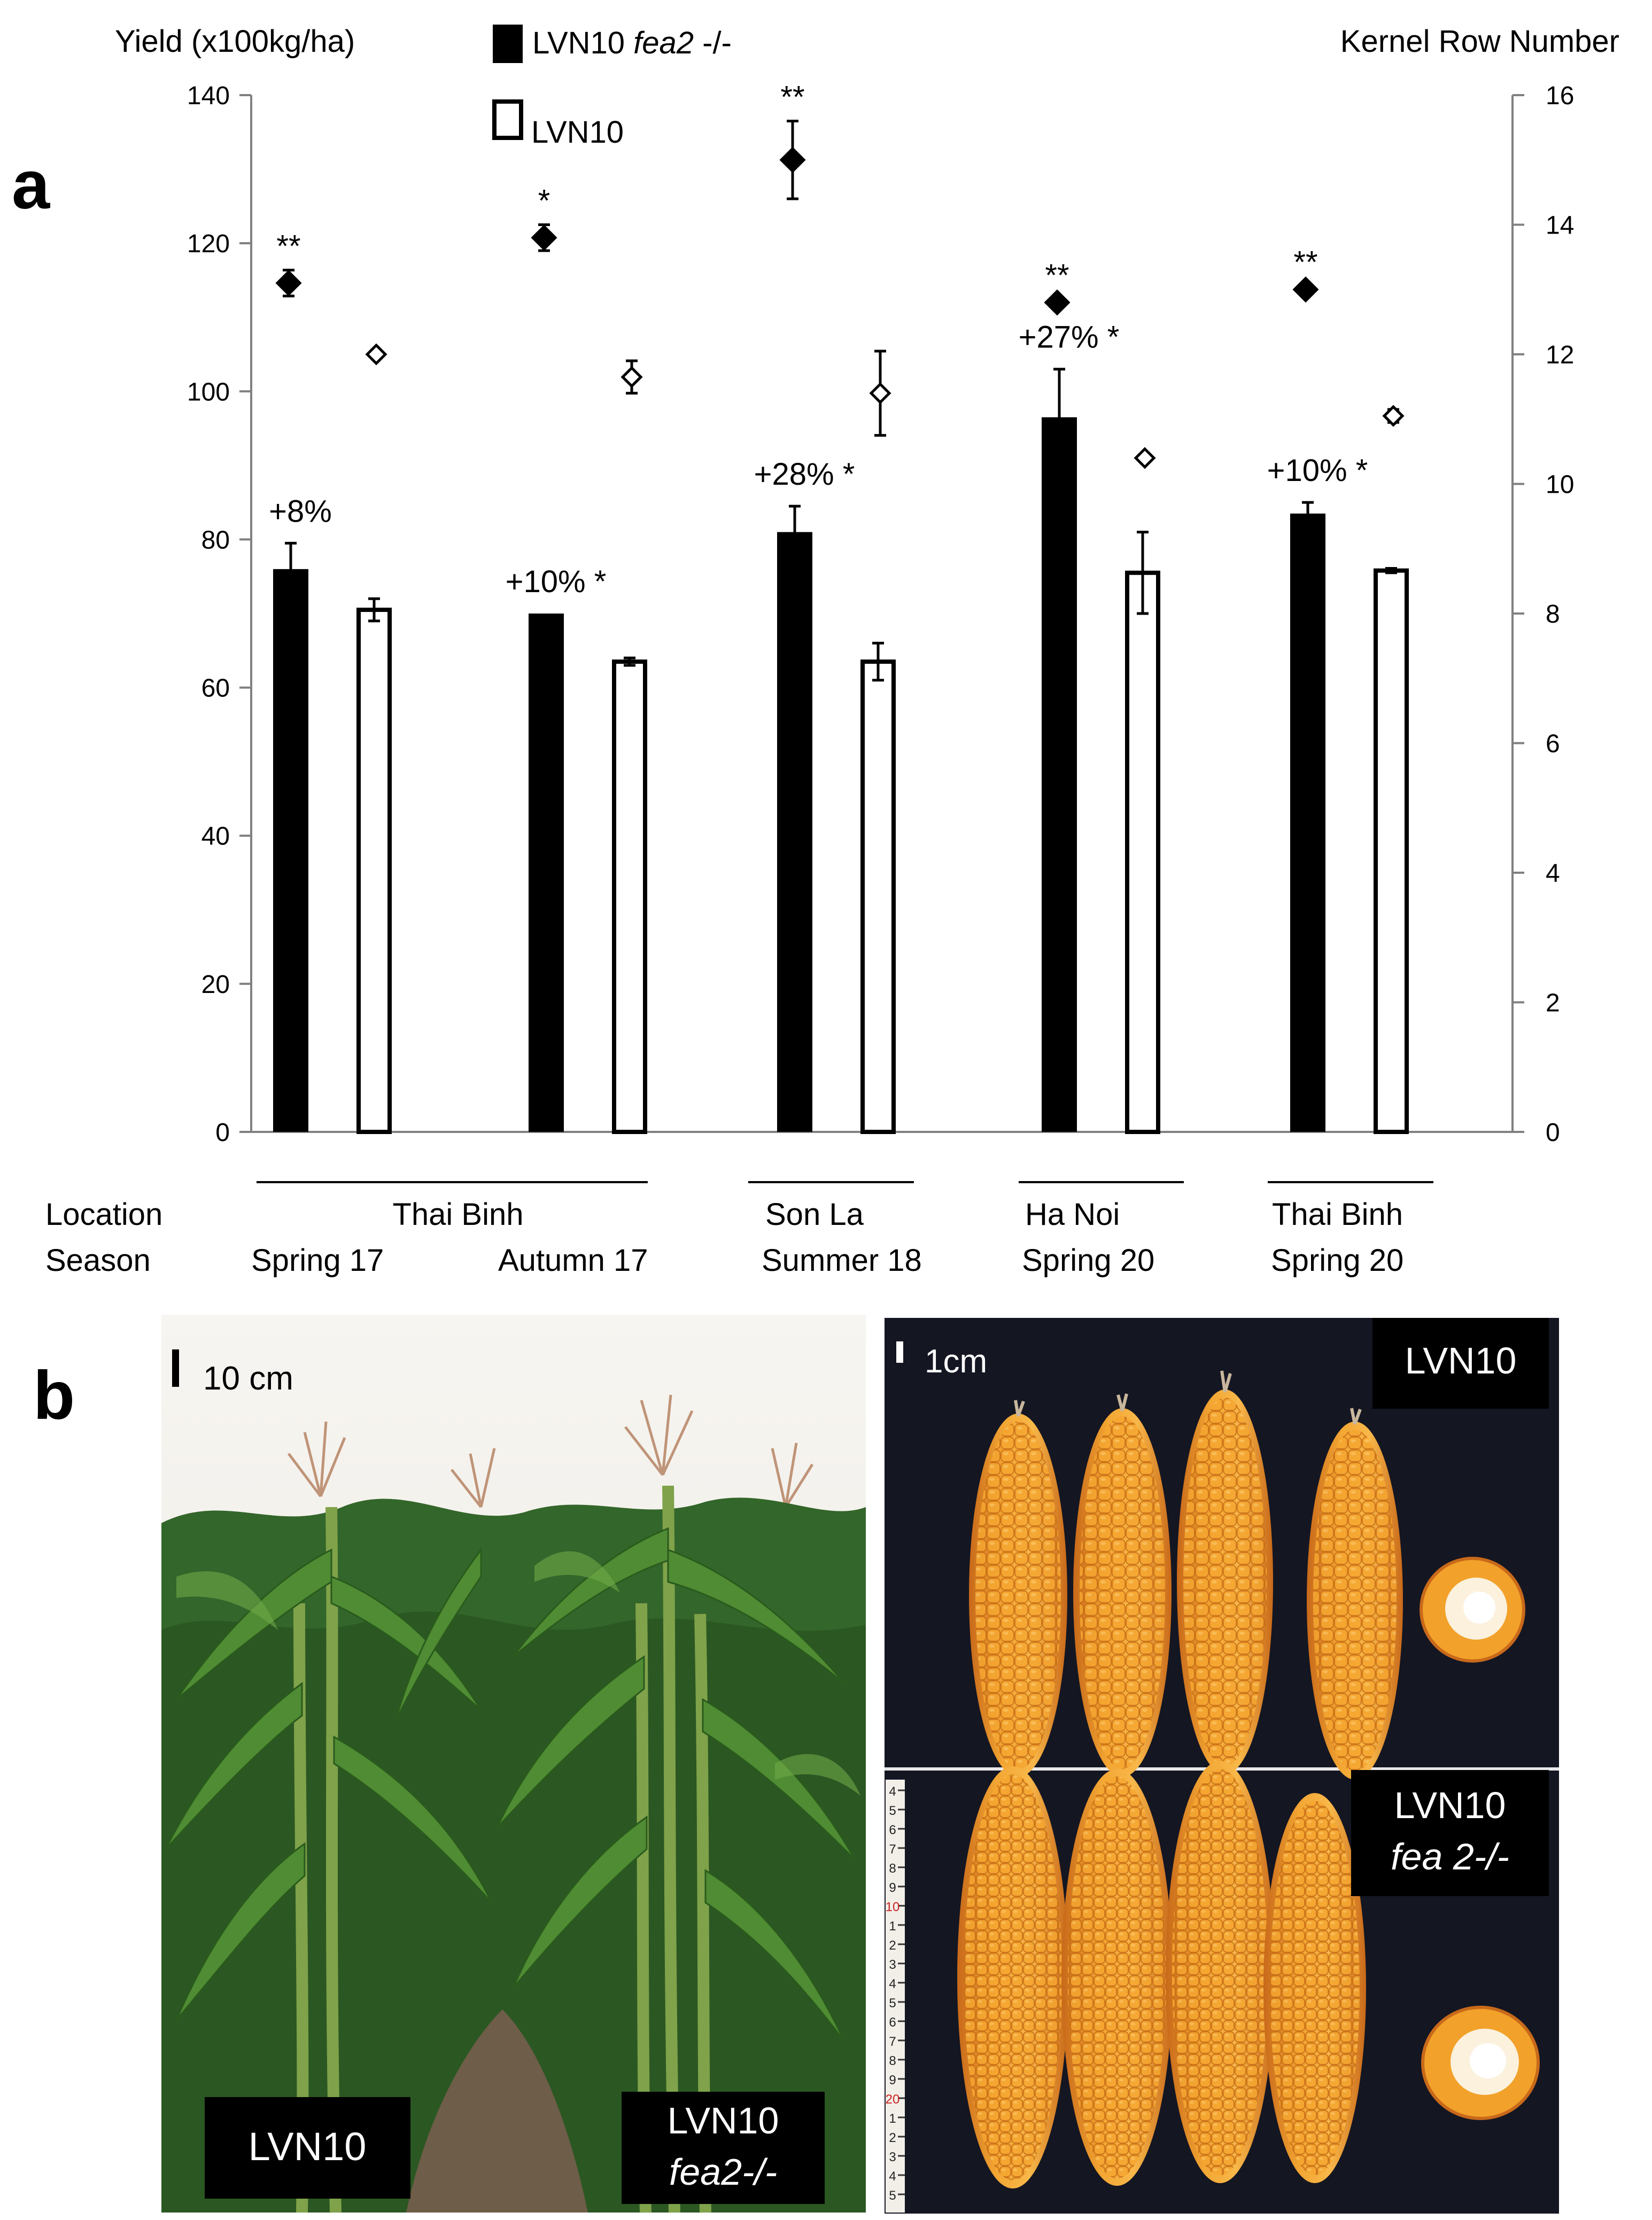 Image resolution: width=1652 pixels, height=2220 pixels. What do you see at coordinates (840, 295) in the screenshot?
I see `kernel-row-series` at bounding box center [840, 295].